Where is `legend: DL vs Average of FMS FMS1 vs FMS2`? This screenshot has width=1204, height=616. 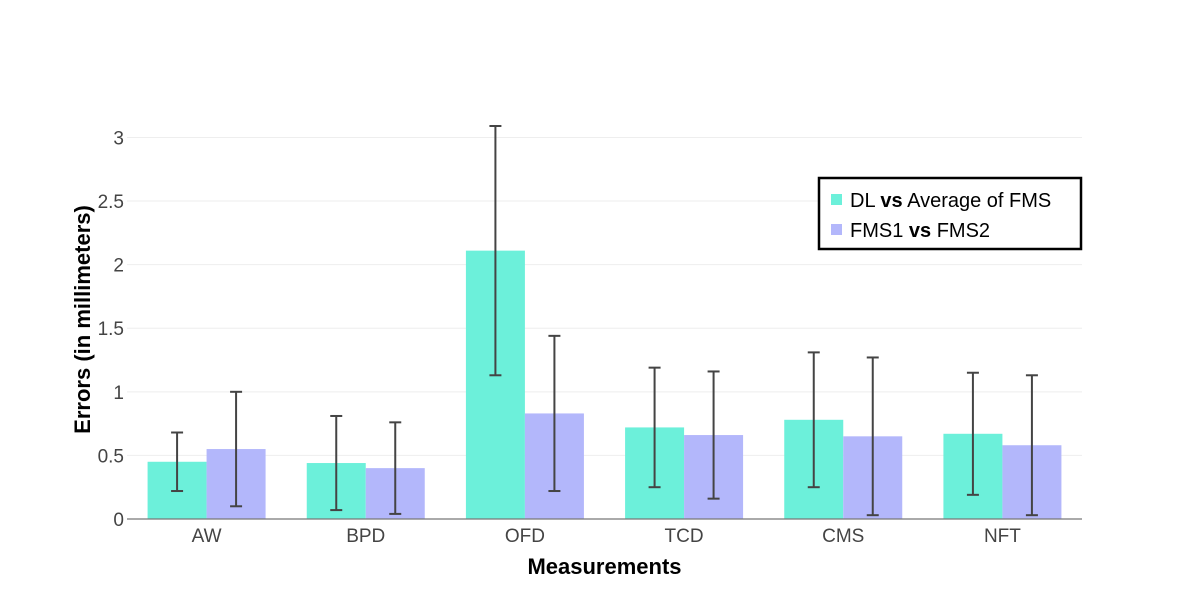 legend: DL vs Average of FMS FMS1 vs FMS2 is located at coordinates (950, 213).